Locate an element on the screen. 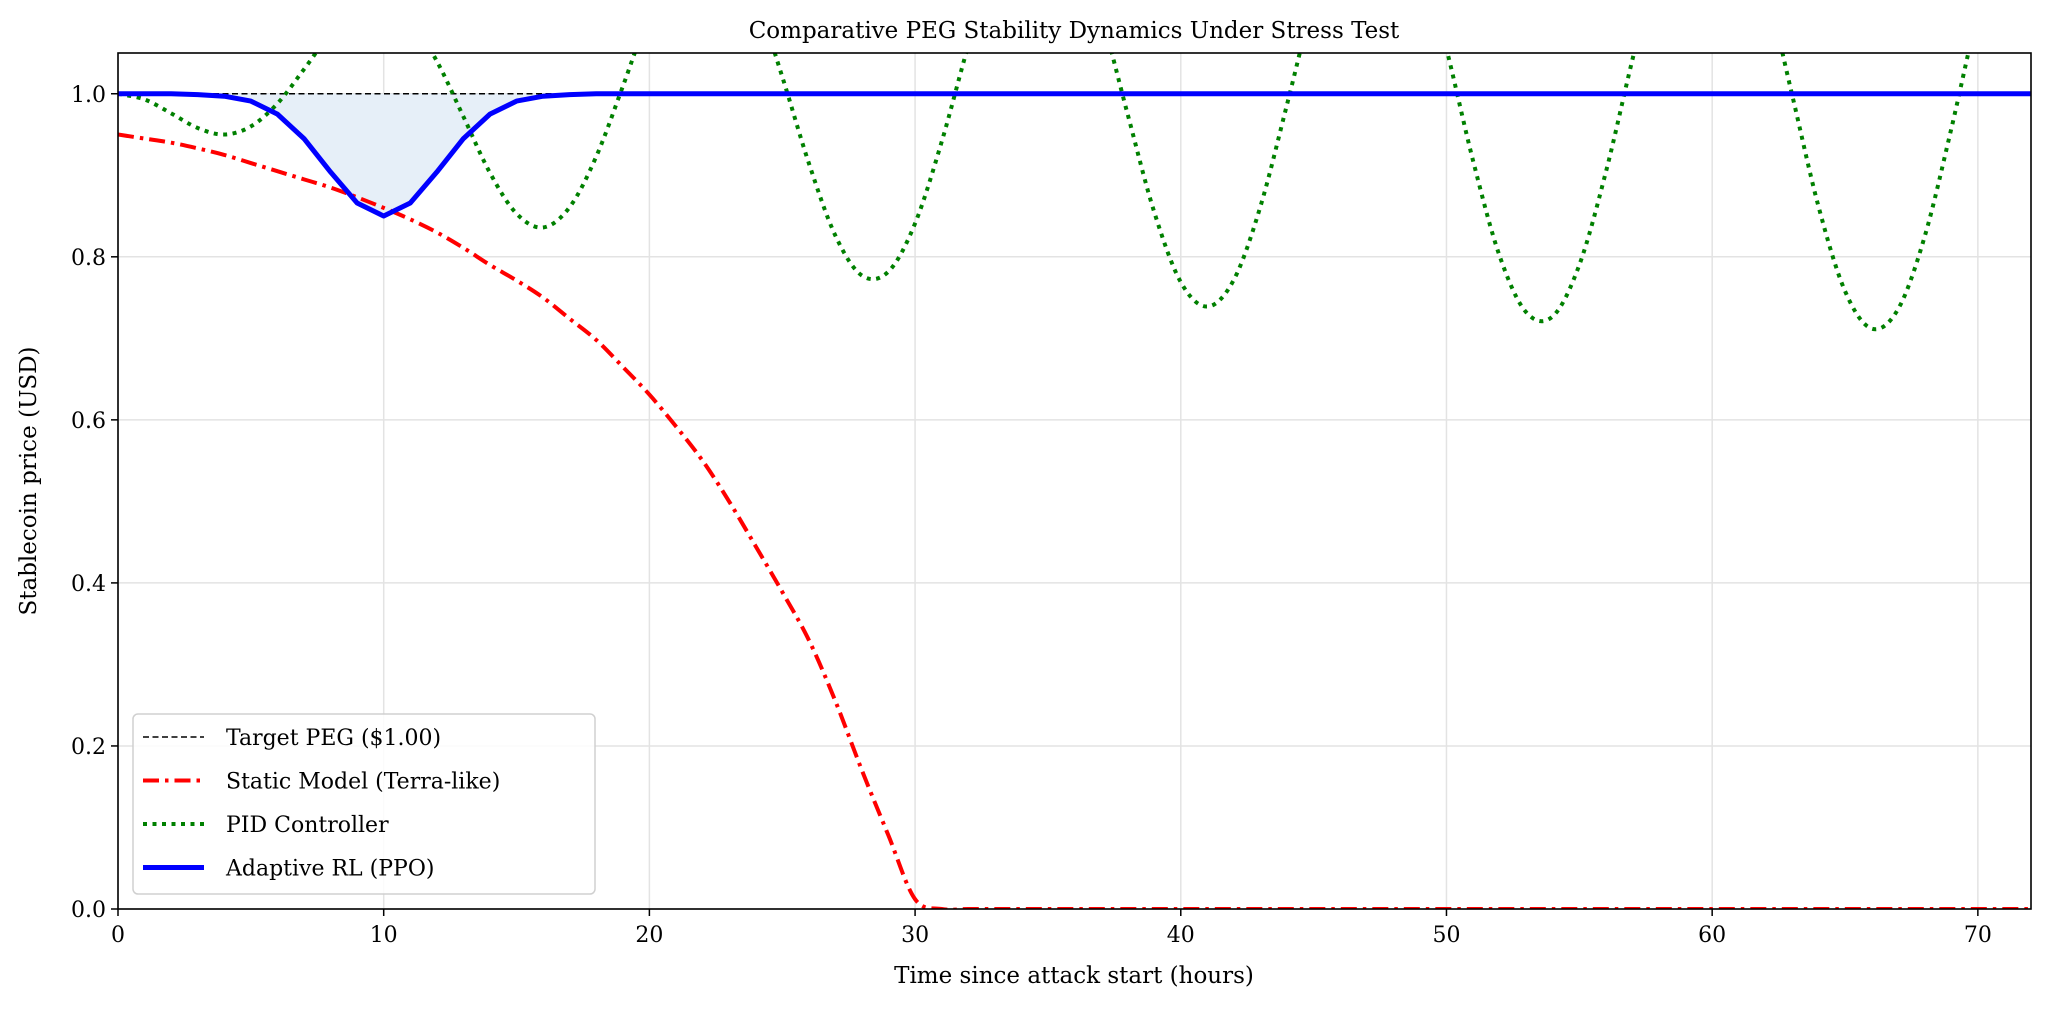 This screenshot has width=2048, height=1010. legend-item: PID Controller is located at coordinates (266, 825).